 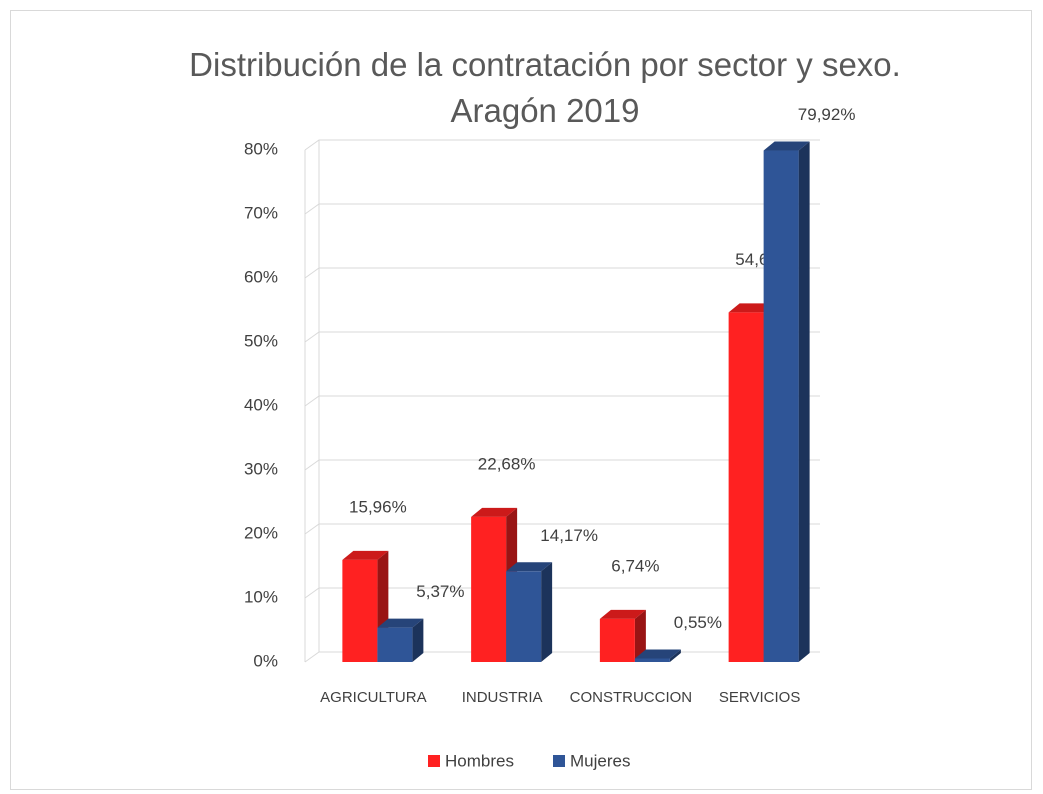 What do you see at coordinates (569, 535) in the screenshot?
I see `data-label: 14,17%` at bounding box center [569, 535].